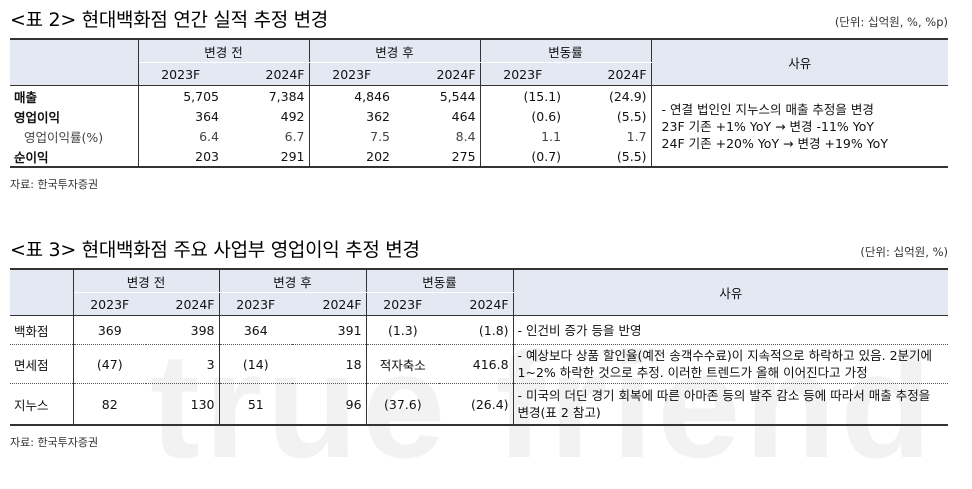 This screenshot has width=972, height=489. I want to click on table2-group-change: 변동률, so click(566, 50).